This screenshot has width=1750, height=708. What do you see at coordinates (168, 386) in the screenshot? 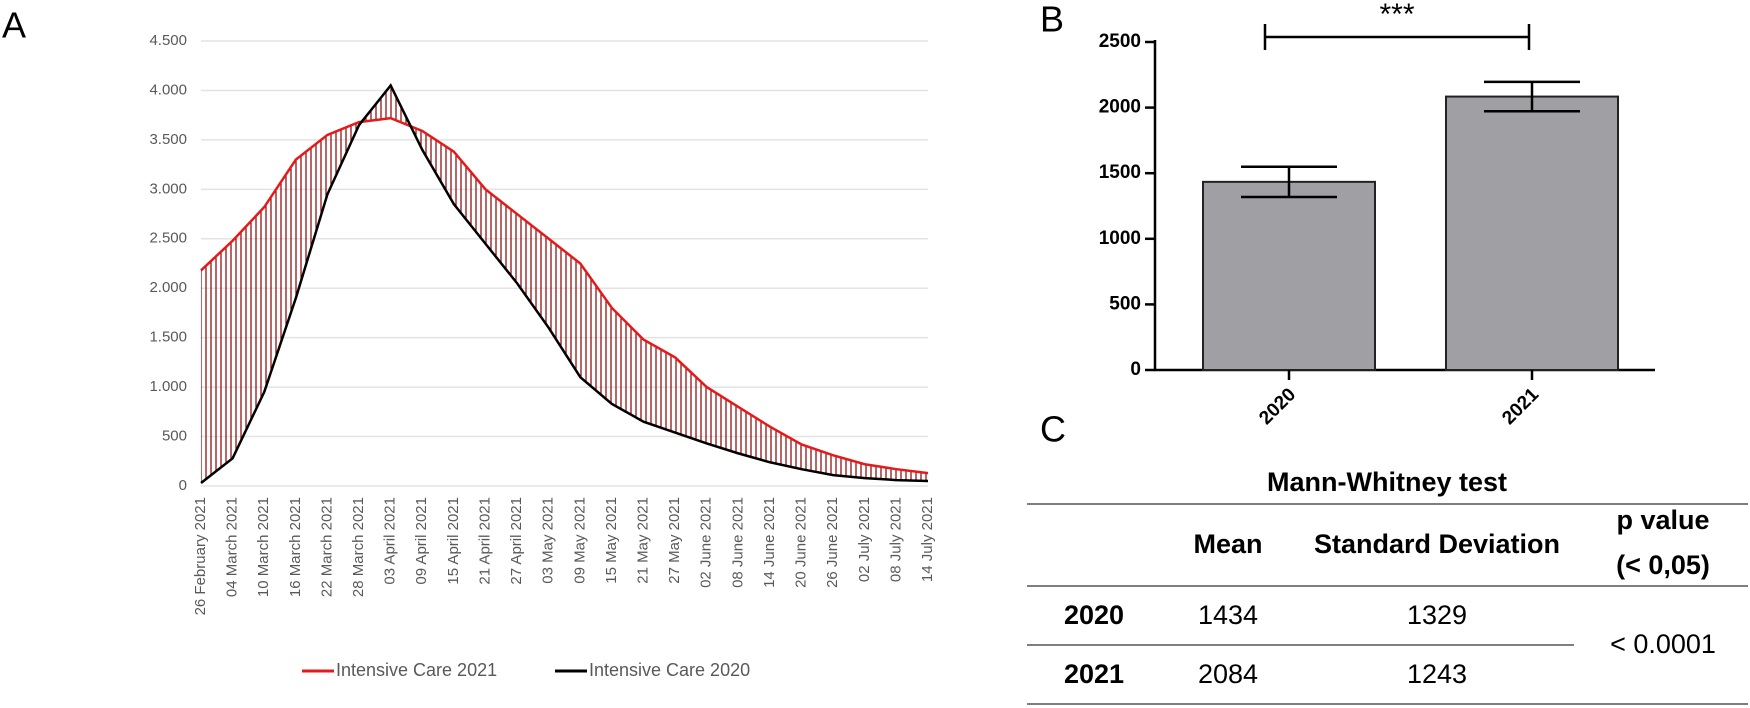
I see `y-tick-label: 1.000` at bounding box center [168, 386].